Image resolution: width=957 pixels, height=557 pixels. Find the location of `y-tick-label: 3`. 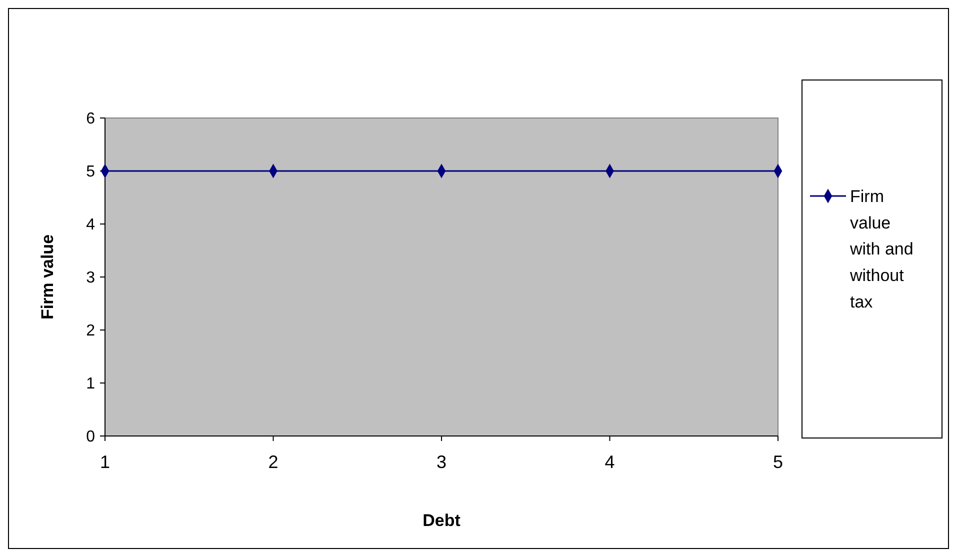

y-tick-label: 3 is located at coordinates (91, 278).